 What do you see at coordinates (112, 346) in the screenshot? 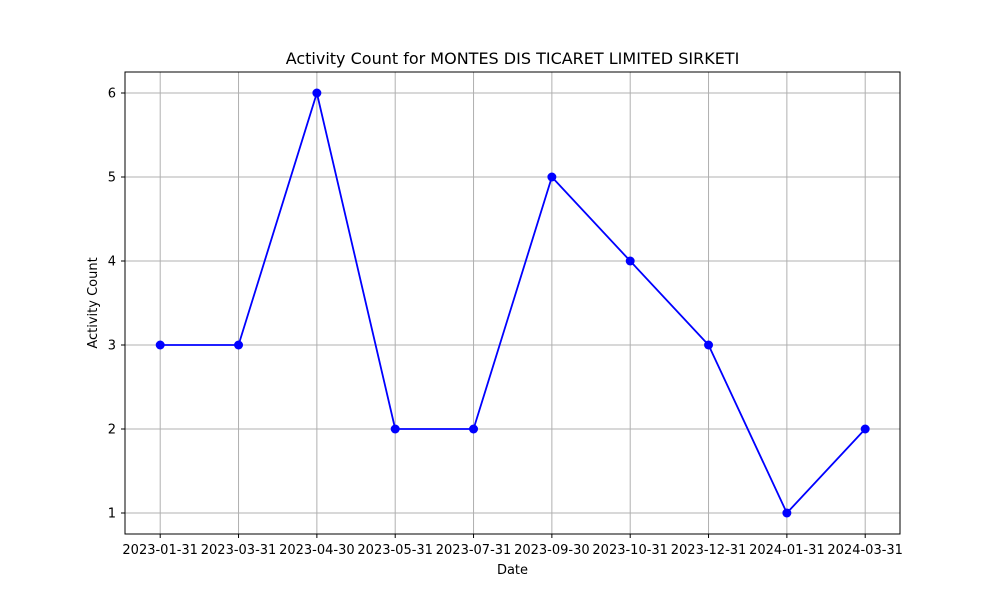
I see `y-tick-label: 3` at bounding box center [112, 346].